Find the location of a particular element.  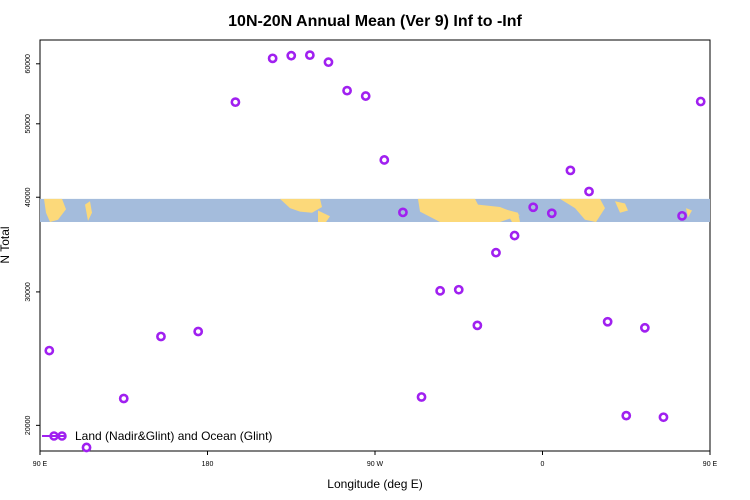

y-tick-label-4: 60000 is located at coordinates (28, 64).